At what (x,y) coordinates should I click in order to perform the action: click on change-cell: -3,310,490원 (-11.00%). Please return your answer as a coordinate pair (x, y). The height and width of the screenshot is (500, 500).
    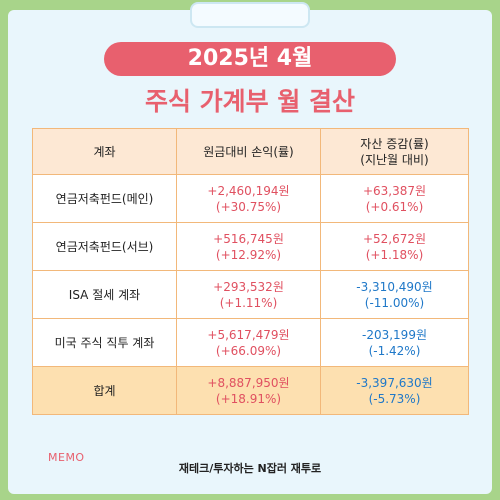
    Looking at the image, I should click on (394, 294).